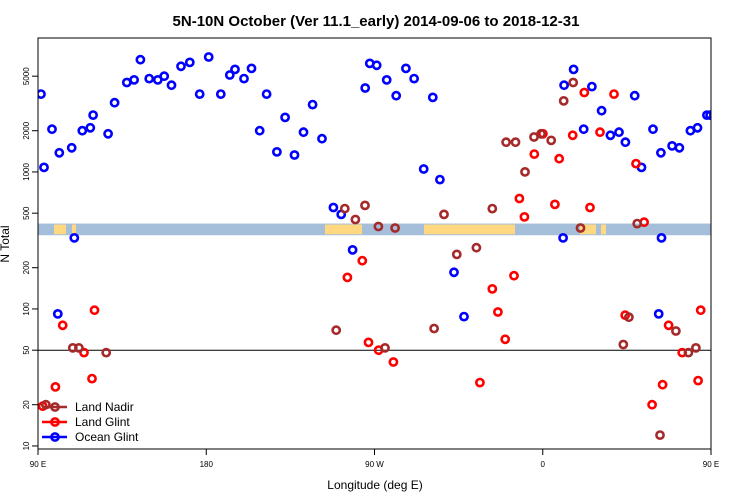  I want to click on x-tick-label: 90 W, so click(374, 464).